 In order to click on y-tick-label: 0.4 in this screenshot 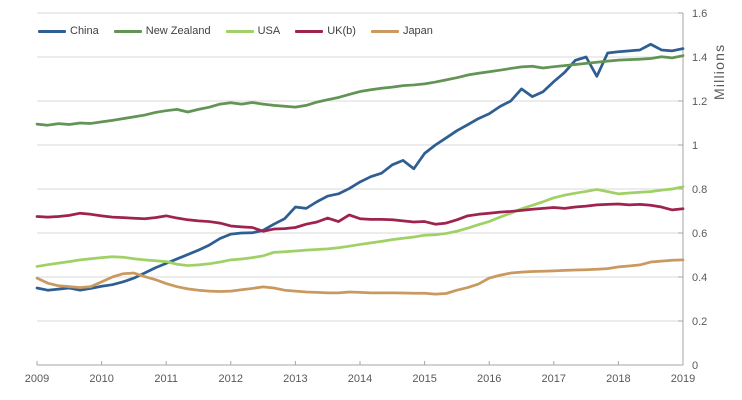, I will do `click(699, 278)`.